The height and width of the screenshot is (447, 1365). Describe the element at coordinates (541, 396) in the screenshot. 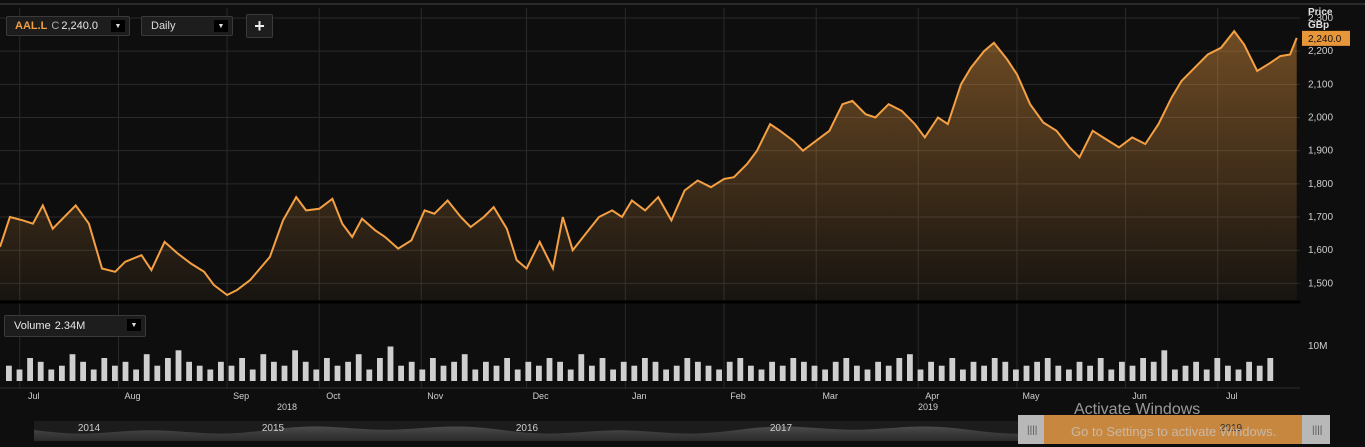

I see `month-label: Dec` at that location.